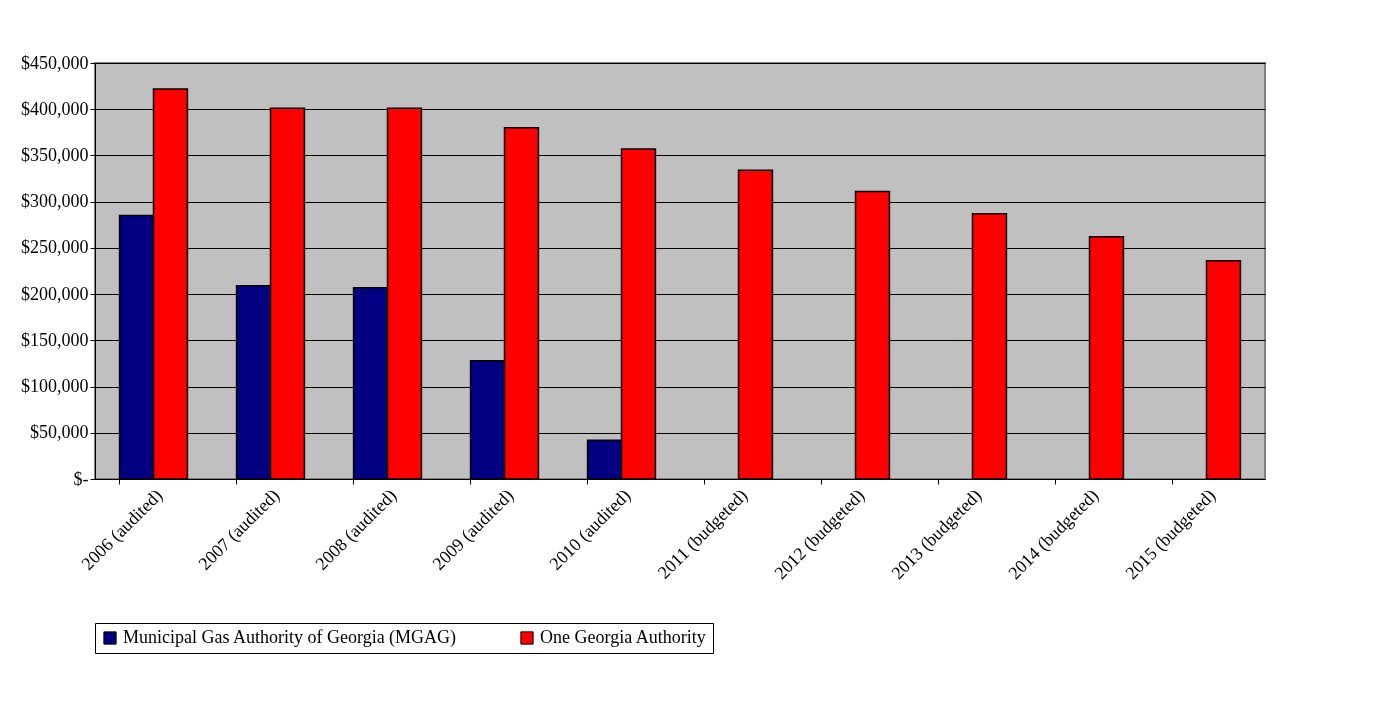 The height and width of the screenshot is (708, 1398). What do you see at coordinates (55, 247) in the screenshot?
I see `y-tick-label: $250,000` at bounding box center [55, 247].